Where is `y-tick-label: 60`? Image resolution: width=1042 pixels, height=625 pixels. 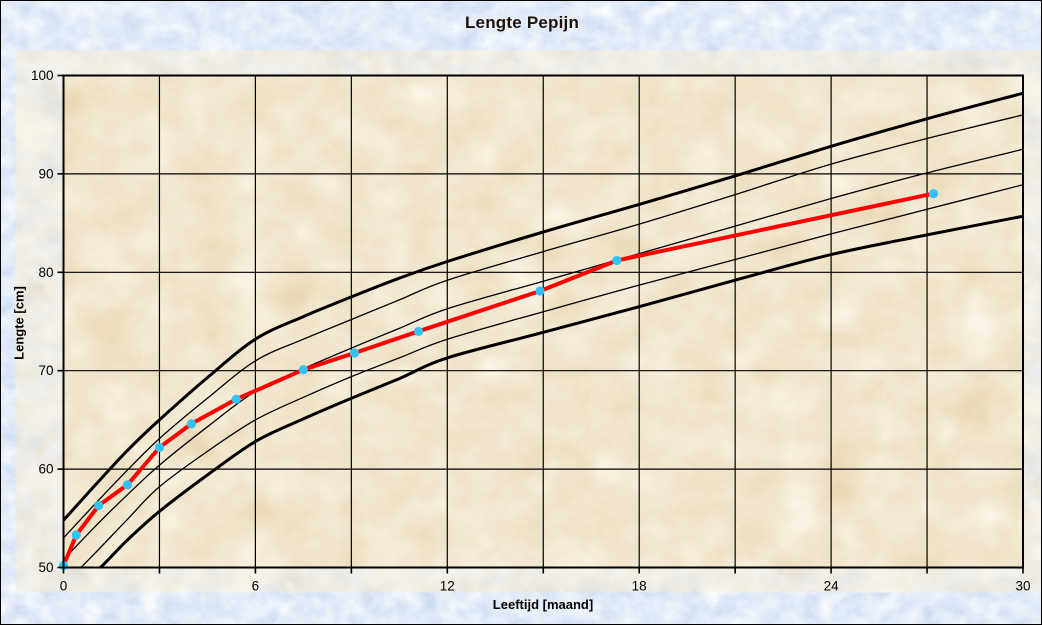
y-tick-label: 60 is located at coordinates (45, 469).